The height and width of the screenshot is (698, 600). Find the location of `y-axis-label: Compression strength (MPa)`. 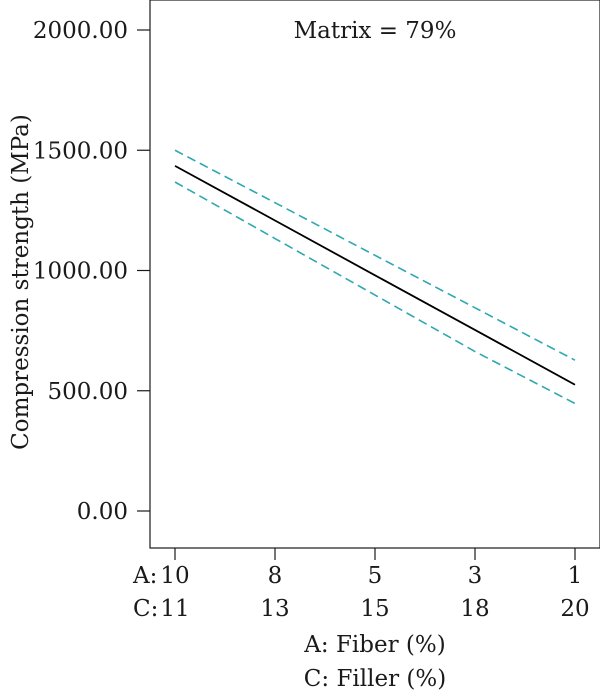

y-axis-label: Compression strength (MPa) is located at coordinates (21, 282).